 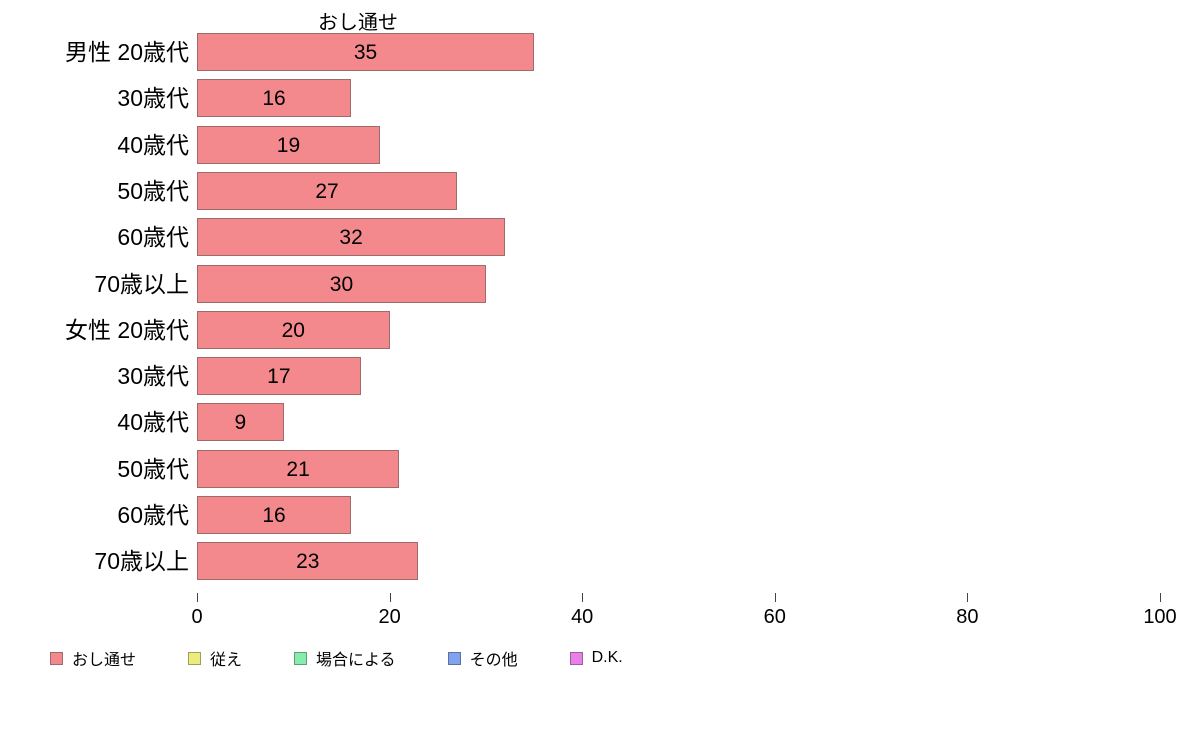 I want to click on x-tick-label: 0, so click(x=197, y=617).